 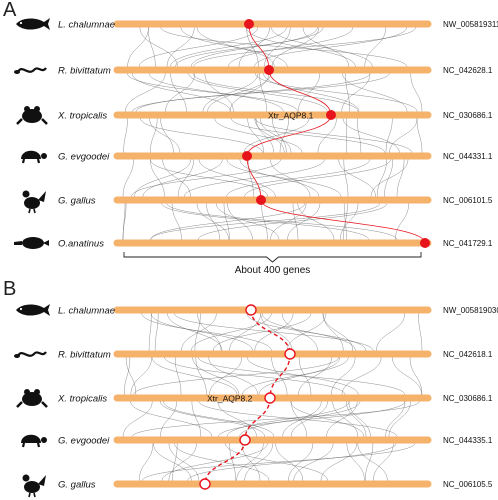 I want to click on accession-label: NC_030686.1, so click(x=468, y=115).